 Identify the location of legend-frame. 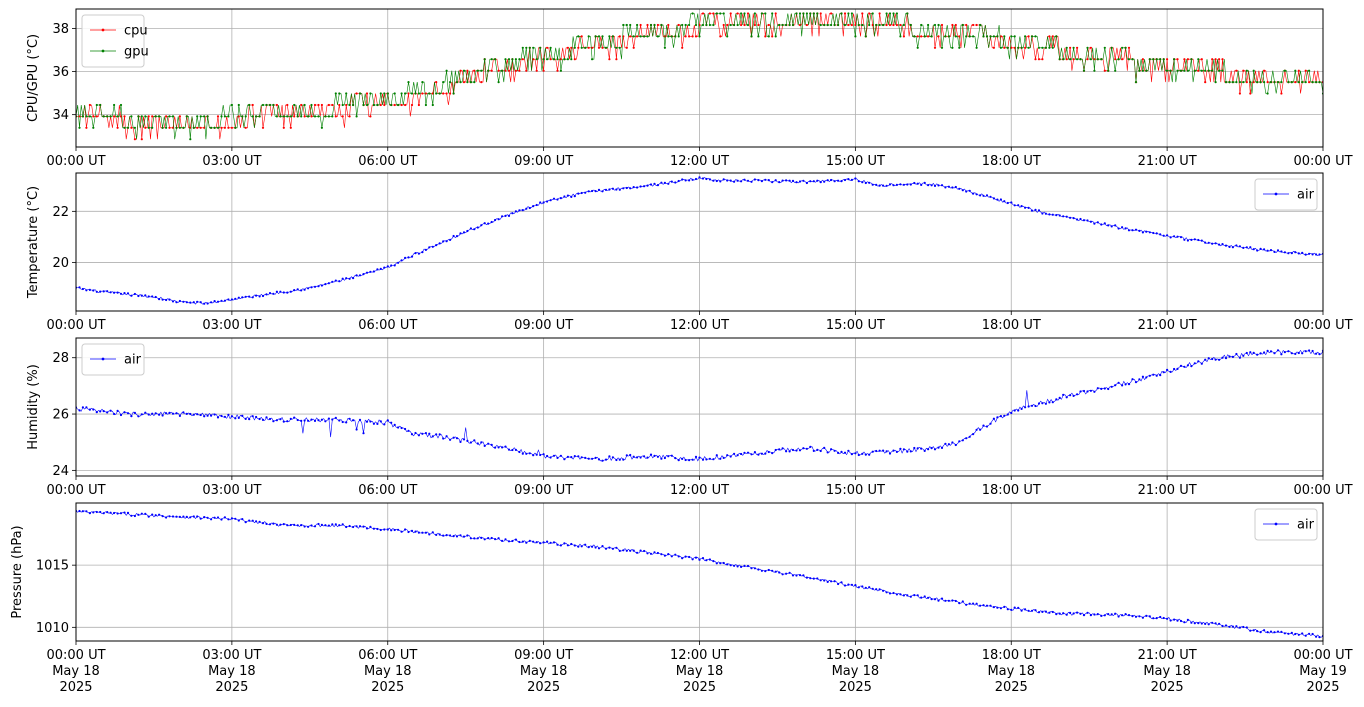
(113, 41).